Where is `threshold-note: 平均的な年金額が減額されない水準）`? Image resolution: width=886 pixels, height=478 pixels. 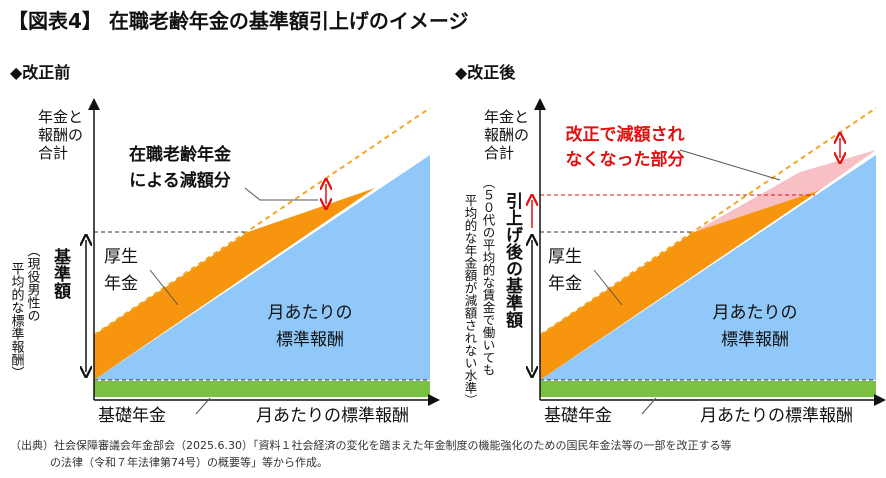 threshold-note: 平均的な年金額が減額されない水準） is located at coordinates (470, 300).